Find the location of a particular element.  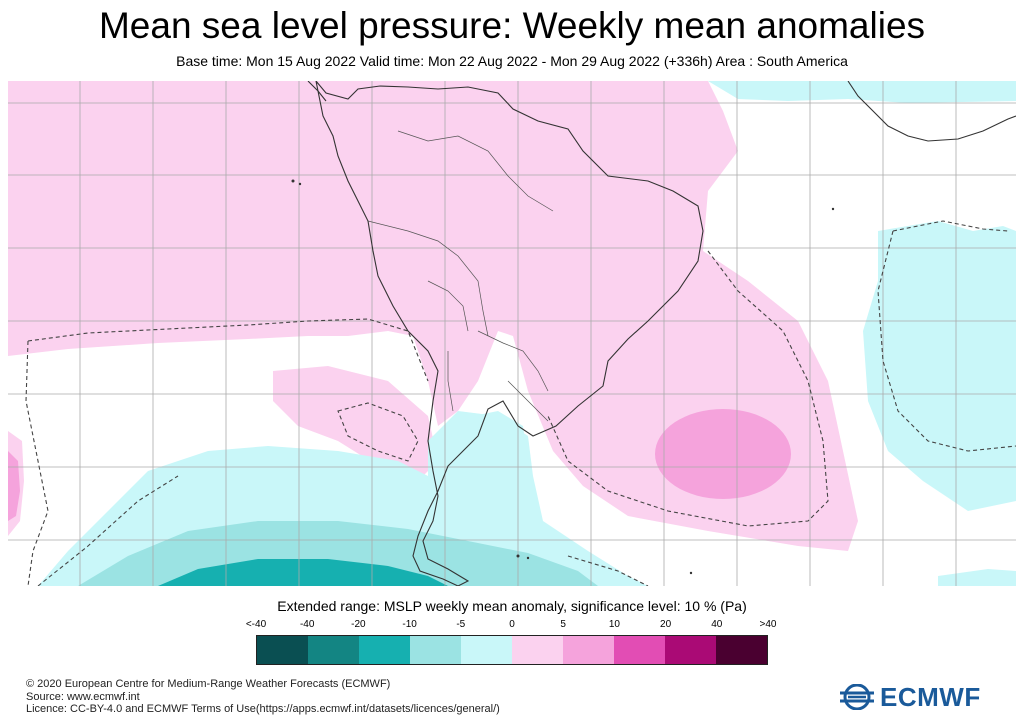

positive-anomaly-left-edge-strong is located at coordinates (14, 486).